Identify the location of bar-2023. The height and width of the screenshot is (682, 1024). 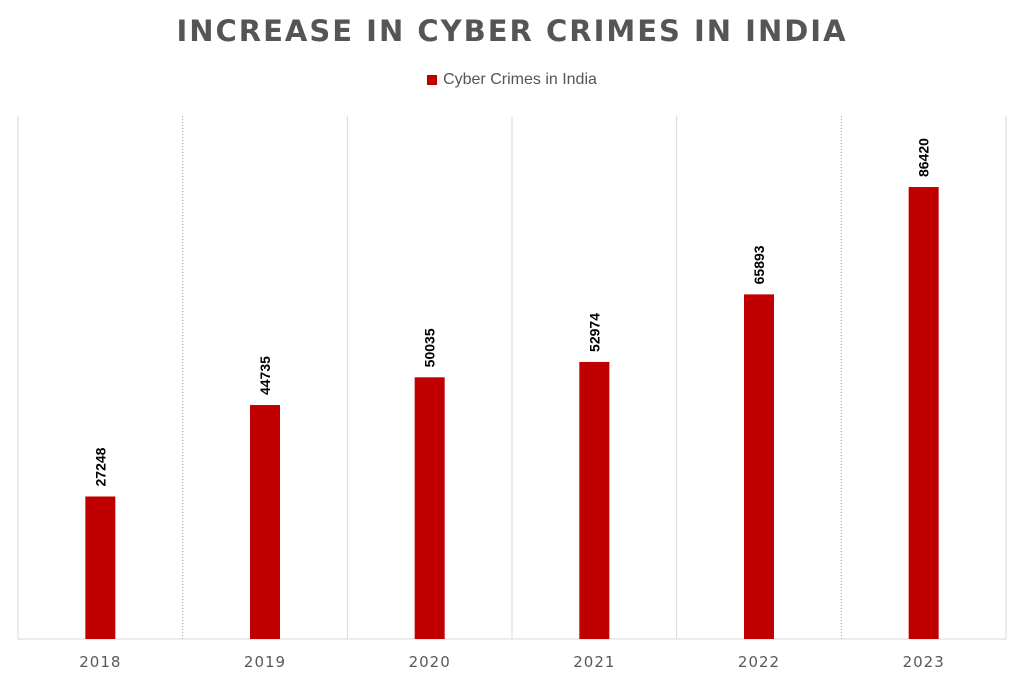
(923, 413).